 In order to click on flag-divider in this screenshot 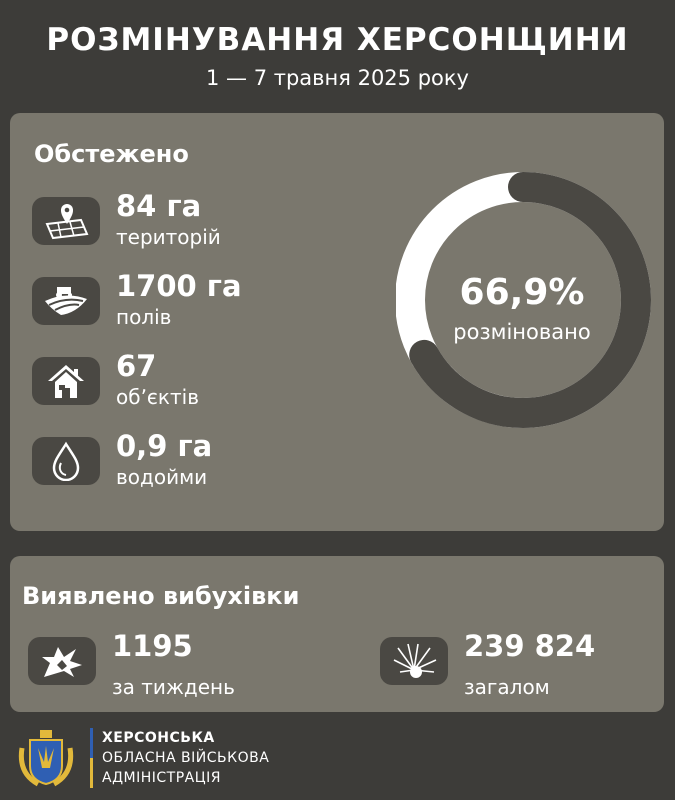, I will do `click(91, 758)`.